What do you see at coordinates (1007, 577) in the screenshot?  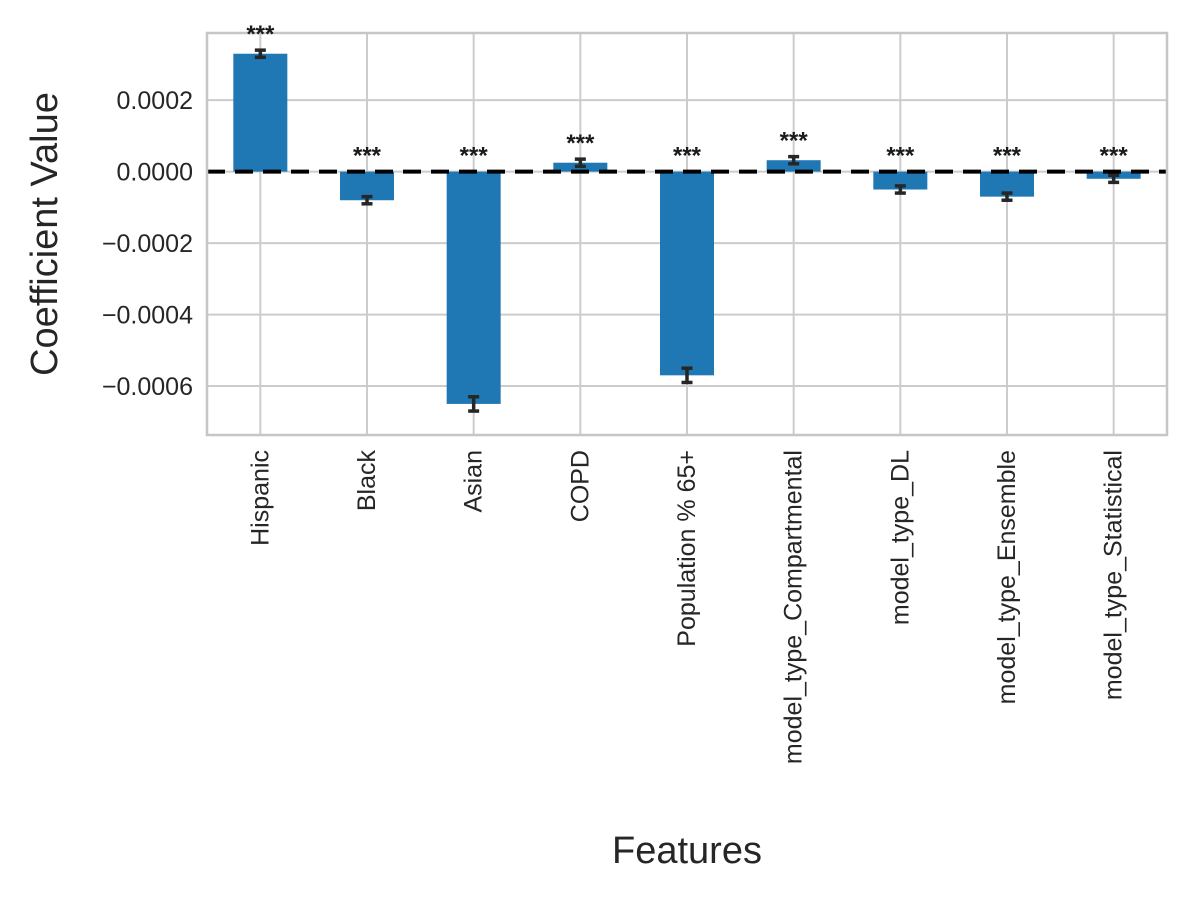 I see `x-tick-label: model_type_Ensemble` at bounding box center [1007, 577].